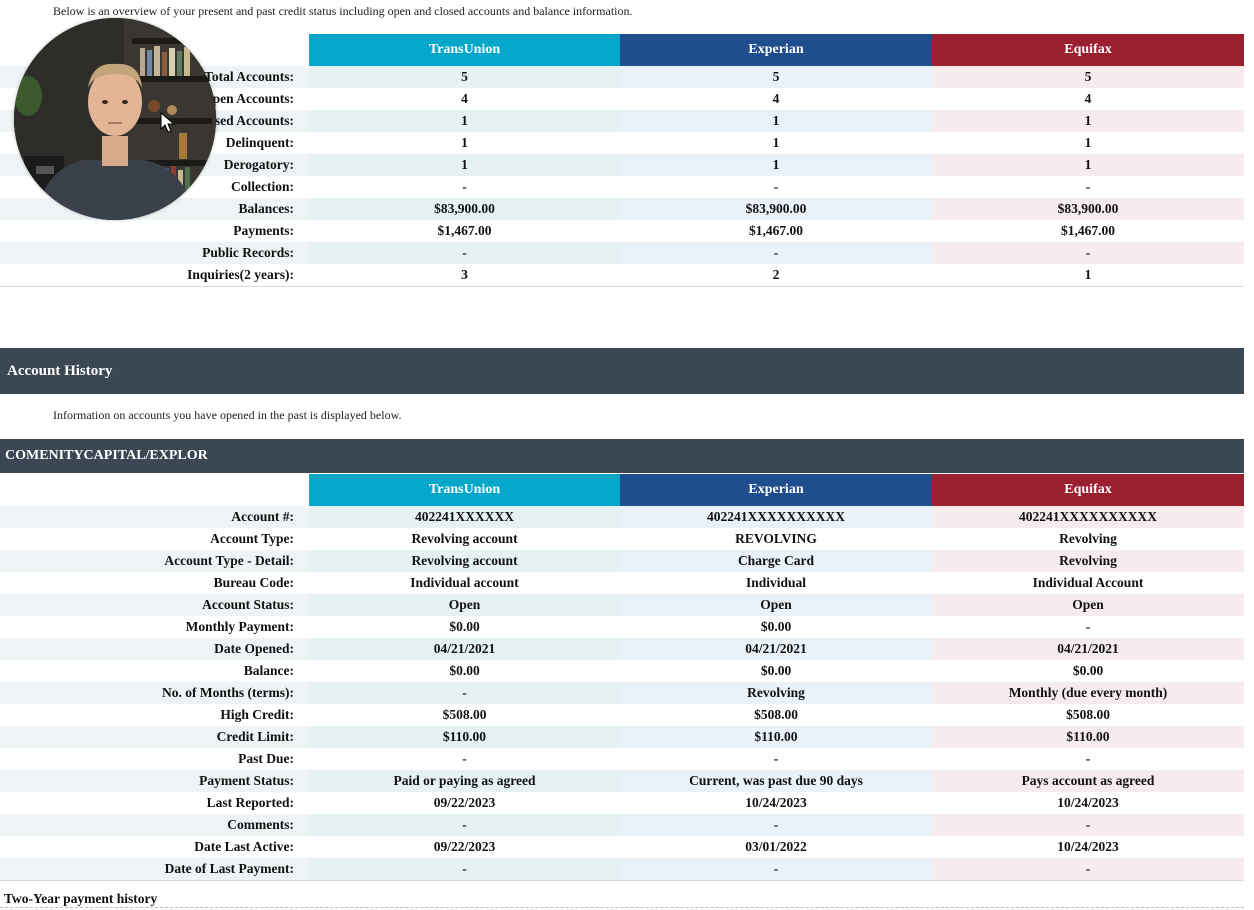 The image size is (1254, 910). I want to click on row-label: Total Accounts:, so click(249, 76).